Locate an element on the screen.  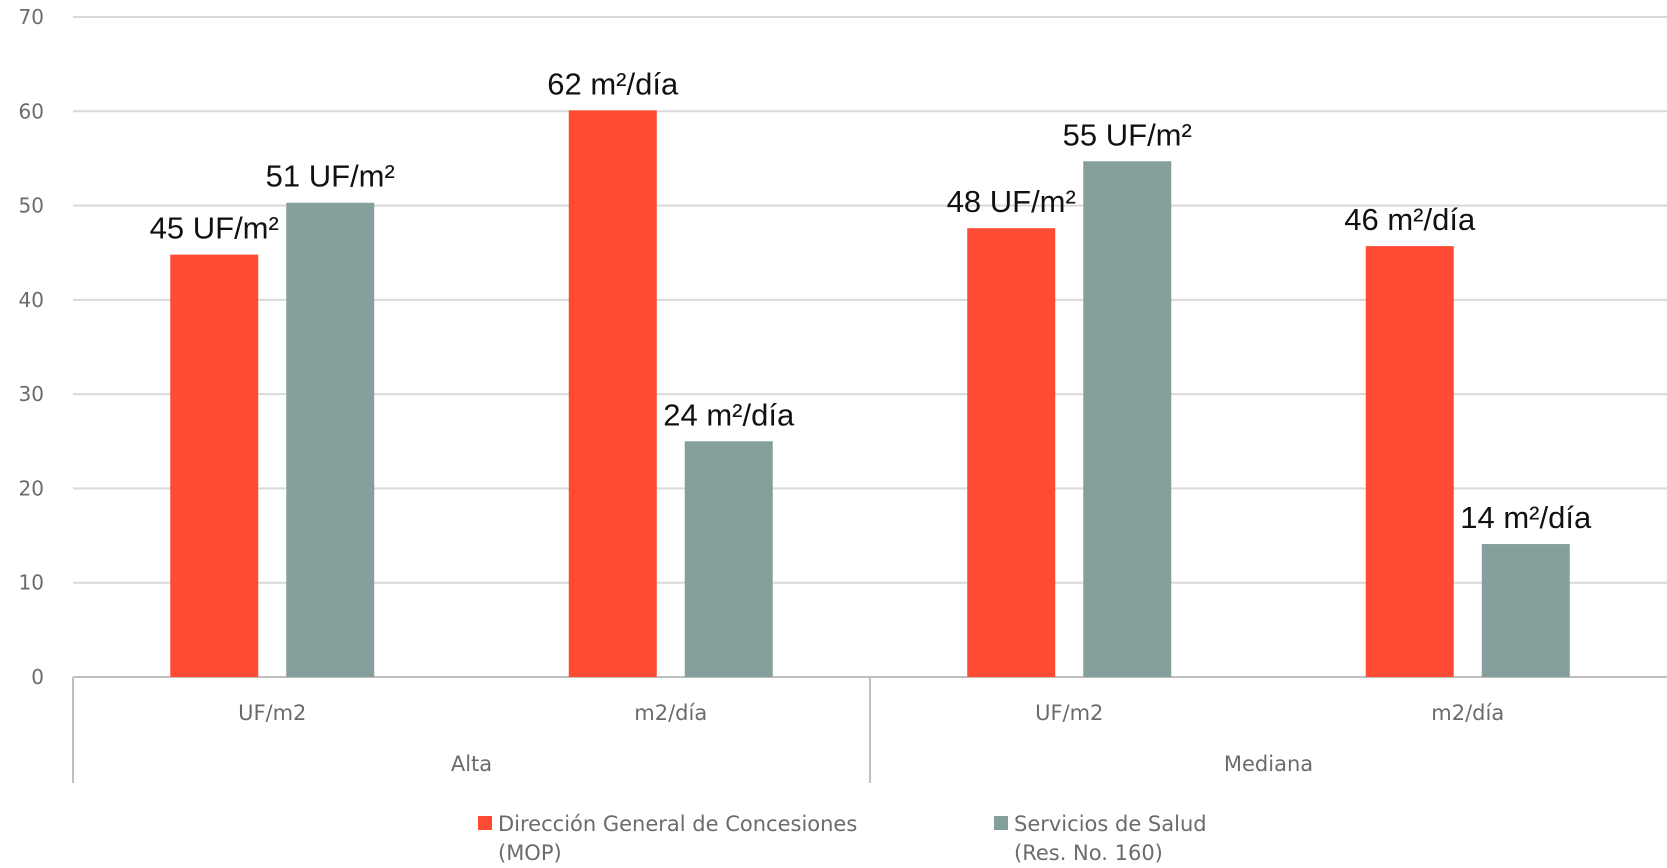
y-tick-label: 0 is located at coordinates (37, 677).